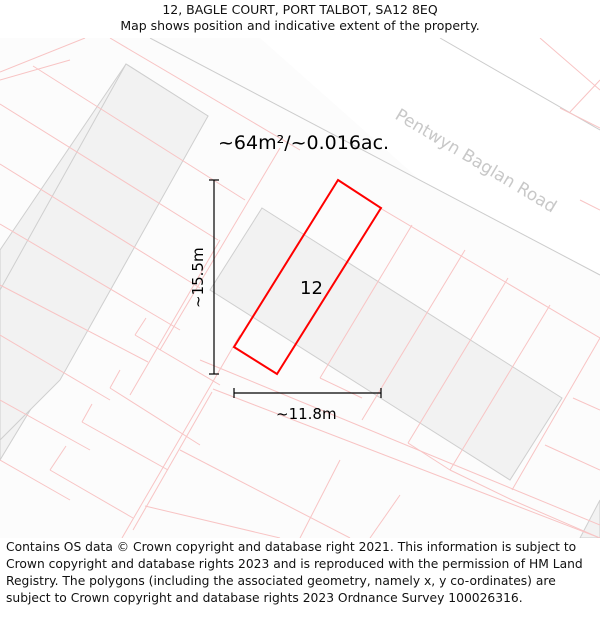  What do you see at coordinates (311, 288) in the screenshot?
I see `plot-number-label: 12` at bounding box center [311, 288].